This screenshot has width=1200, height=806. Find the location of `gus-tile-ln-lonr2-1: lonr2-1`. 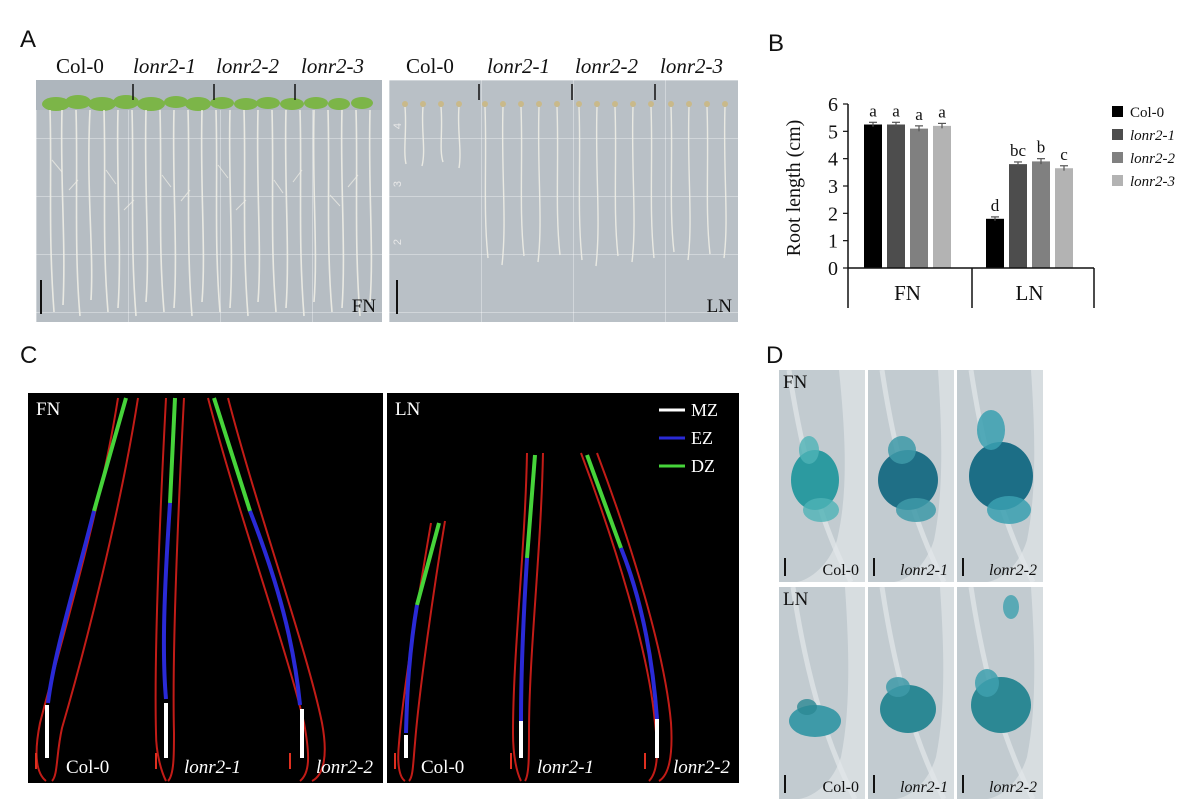

gus-tile-ln-lonr2-1: lonr2-1 is located at coordinates (911, 693).